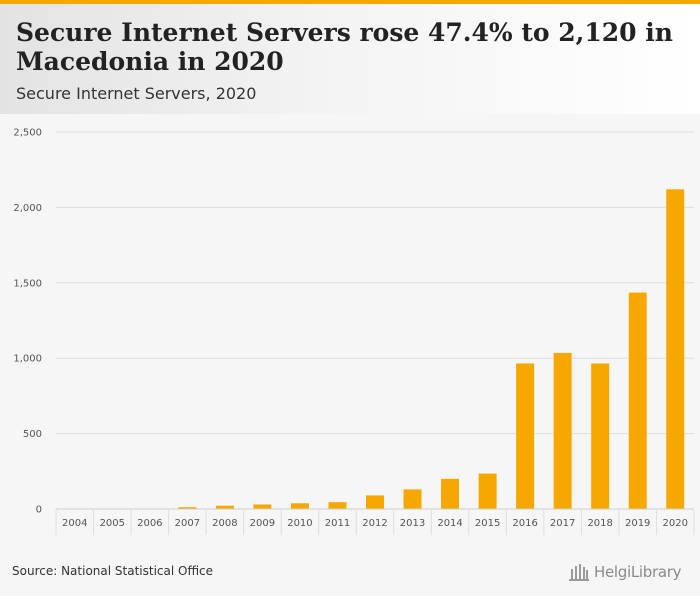 The height and width of the screenshot is (596, 700). Describe the element at coordinates (27, 208) in the screenshot. I see `y-tick-label: 2,000` at that location.